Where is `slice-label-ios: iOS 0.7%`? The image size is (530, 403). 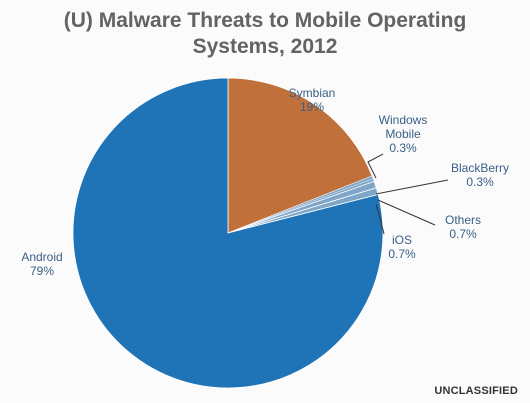 slice-label-ios: iOS 0.7% is located at coordinates (402, 247).